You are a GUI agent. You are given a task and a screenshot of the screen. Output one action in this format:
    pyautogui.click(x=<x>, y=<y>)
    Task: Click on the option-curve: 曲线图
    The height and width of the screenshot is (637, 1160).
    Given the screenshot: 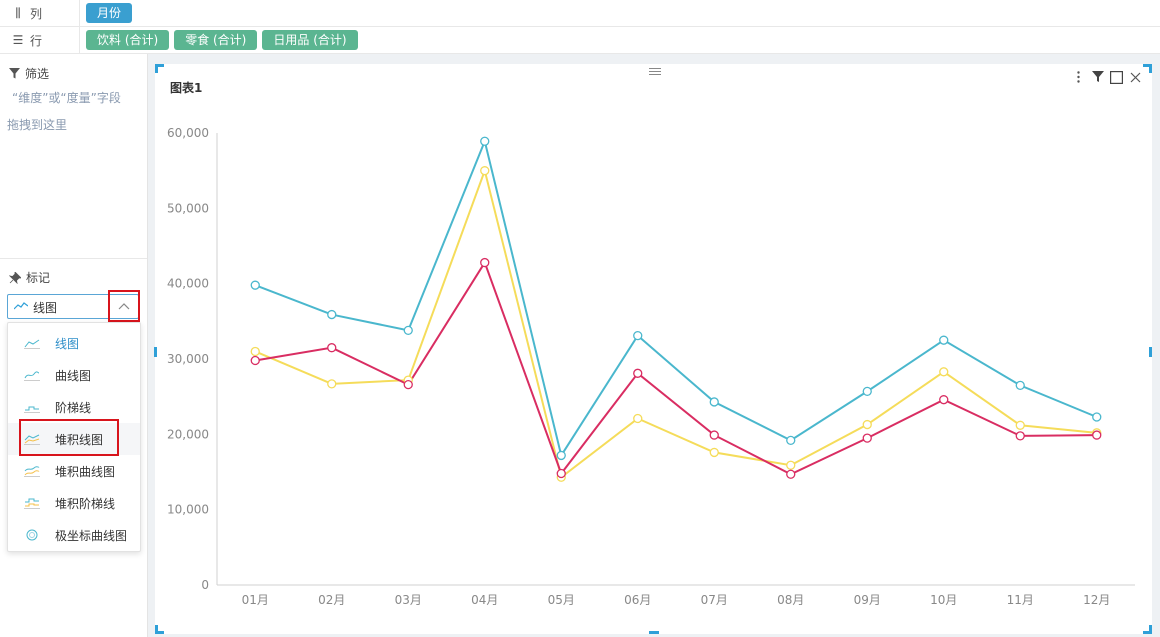 What is the action you would take?
    pyautogui.click(x=74, y=375)
    